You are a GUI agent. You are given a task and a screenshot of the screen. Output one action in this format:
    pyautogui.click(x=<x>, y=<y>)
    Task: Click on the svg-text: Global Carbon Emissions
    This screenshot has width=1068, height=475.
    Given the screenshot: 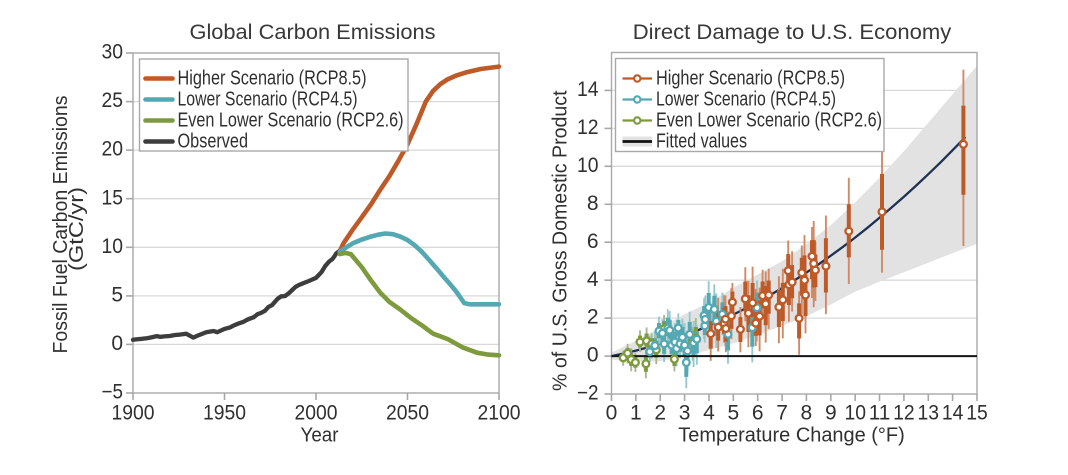 What is the action you would take?
    pyautogui.click(x=313, y=31)
    